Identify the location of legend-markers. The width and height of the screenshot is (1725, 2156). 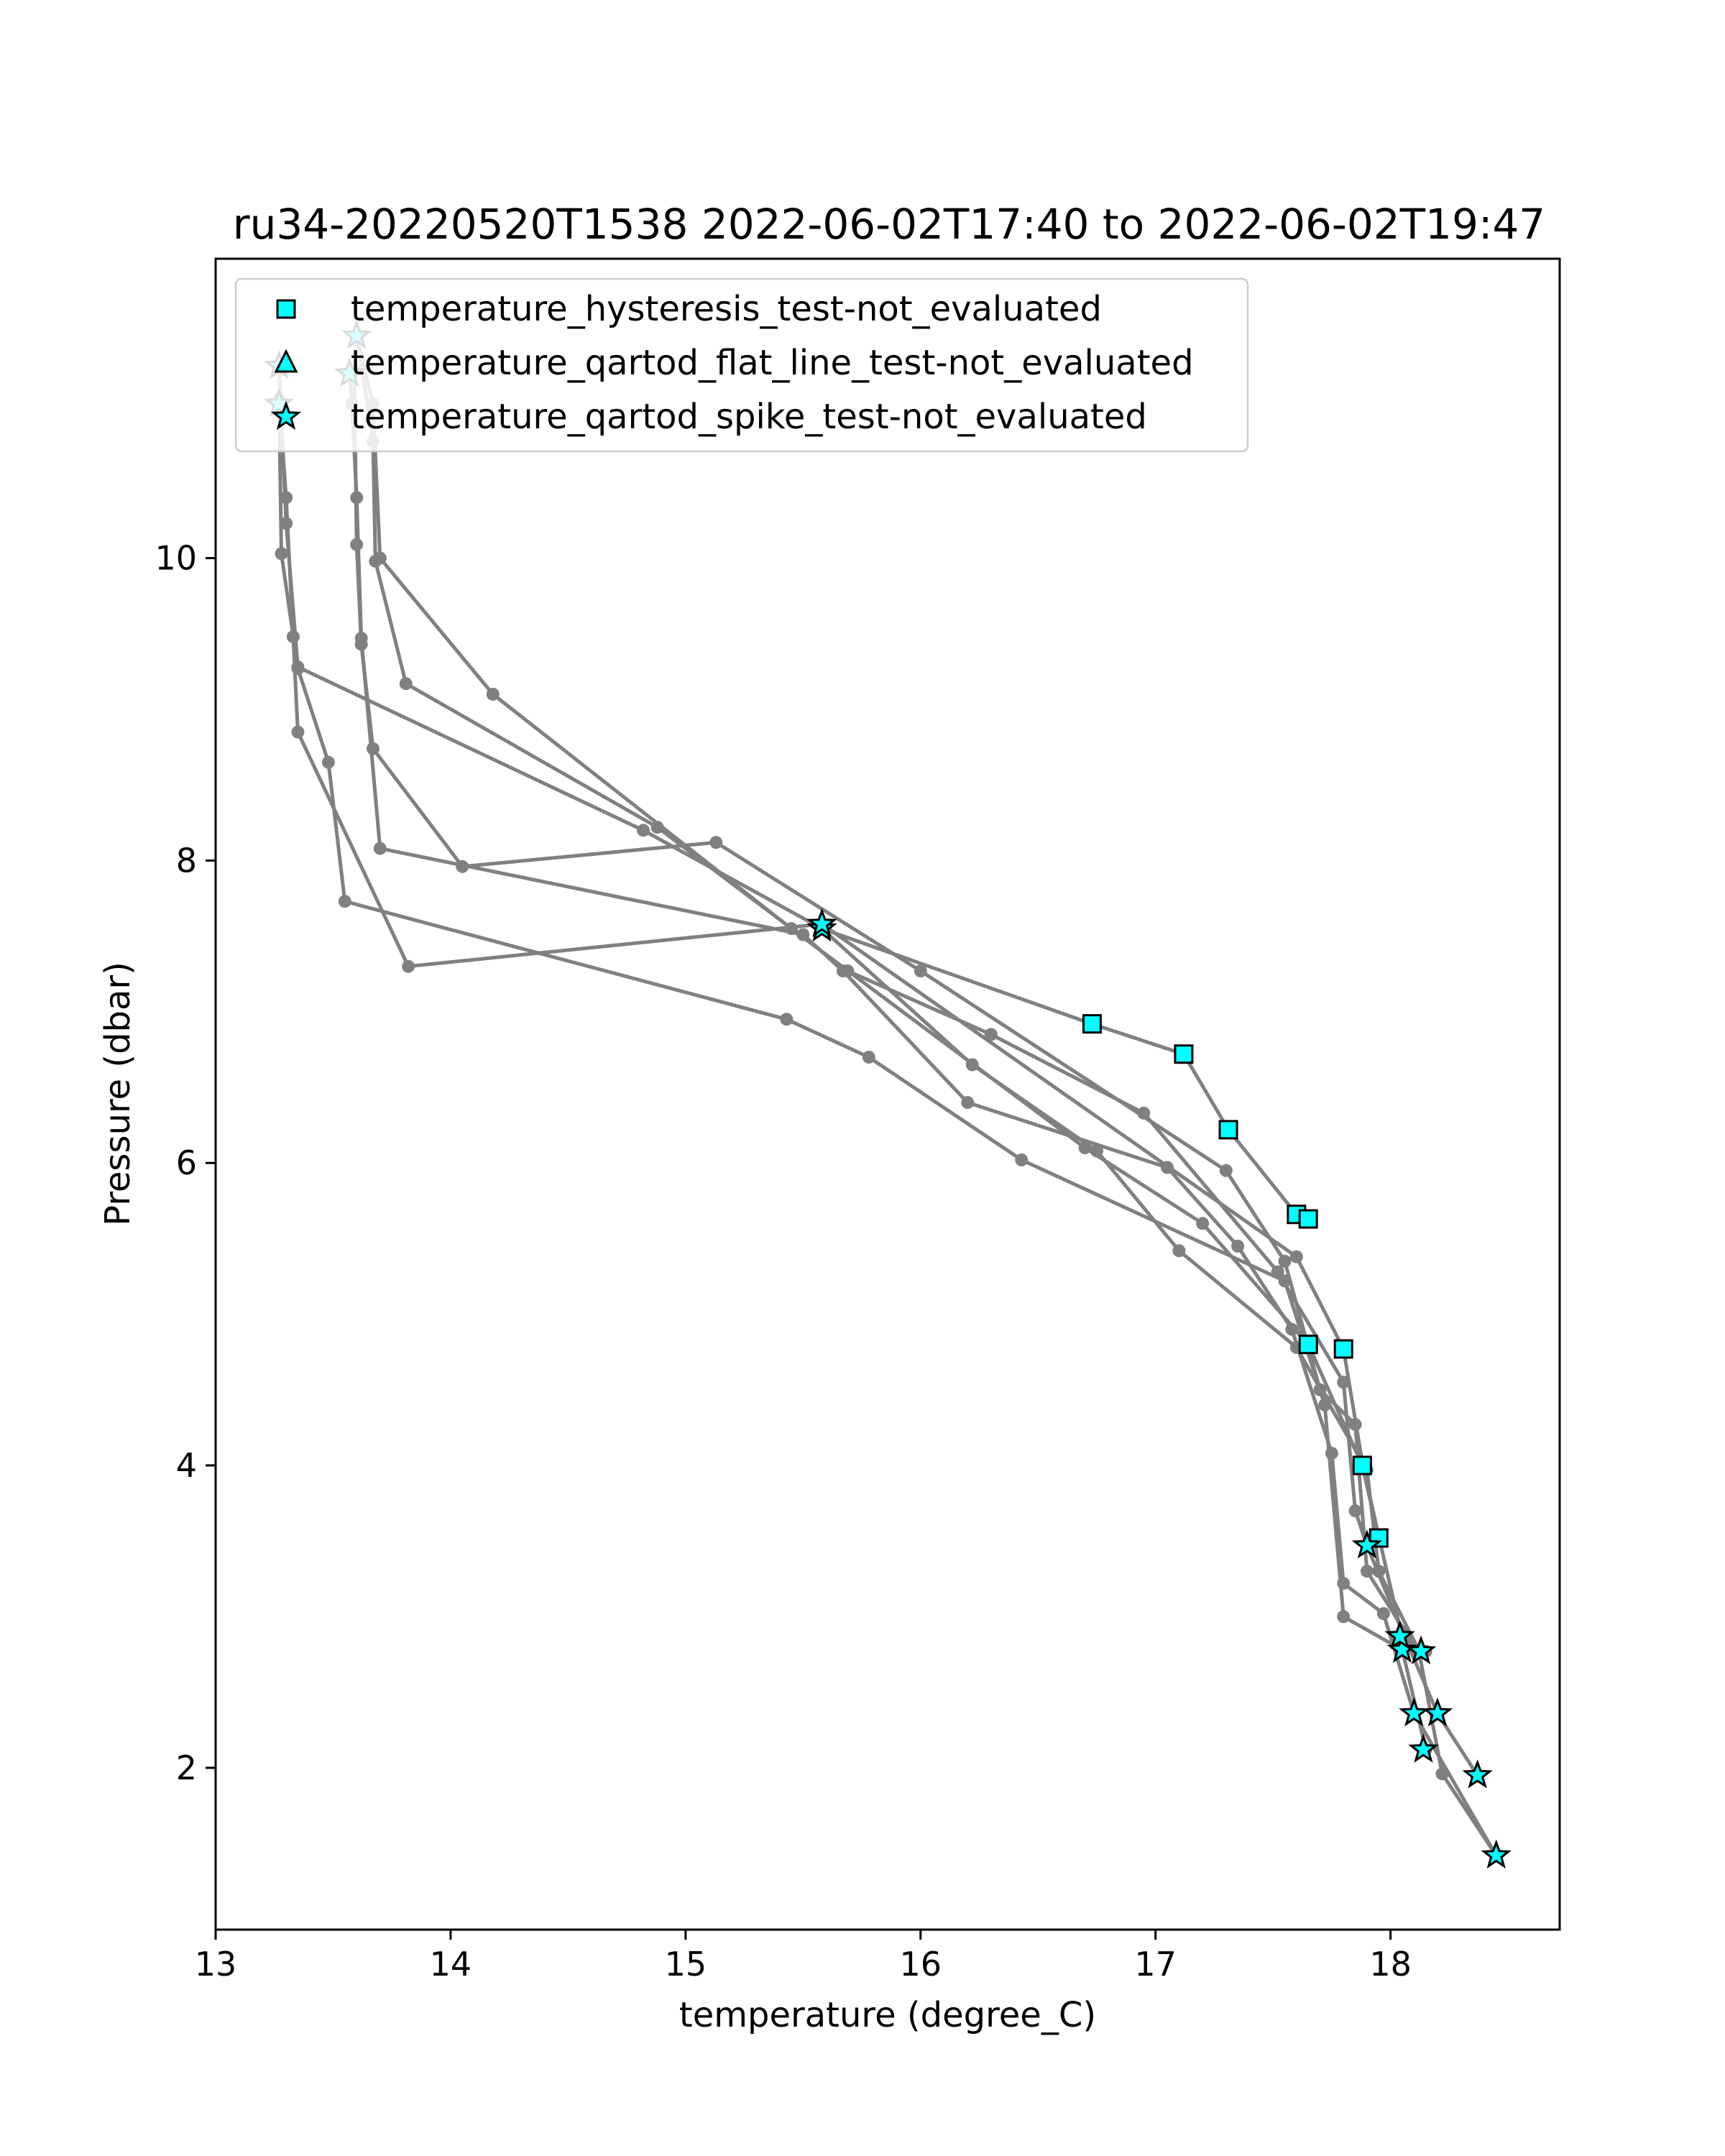
(286, 365).